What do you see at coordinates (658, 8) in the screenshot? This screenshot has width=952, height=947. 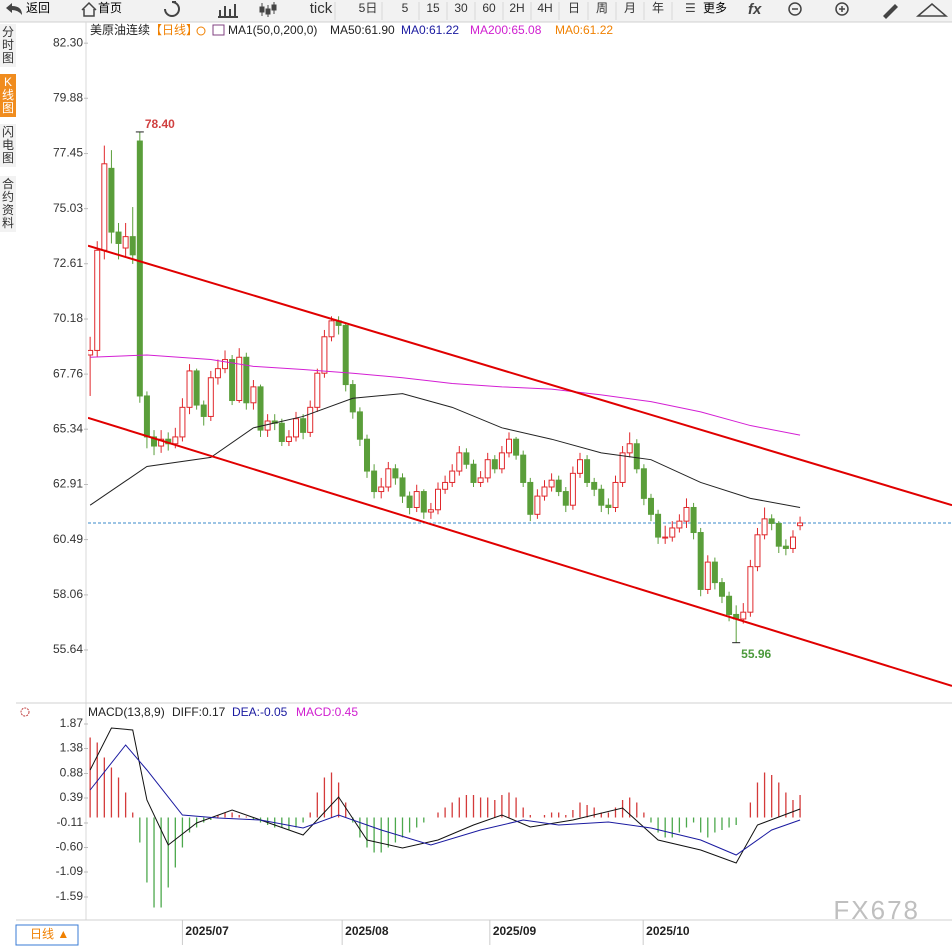 I see `period-button: 年` at bounding box center [658, 8].